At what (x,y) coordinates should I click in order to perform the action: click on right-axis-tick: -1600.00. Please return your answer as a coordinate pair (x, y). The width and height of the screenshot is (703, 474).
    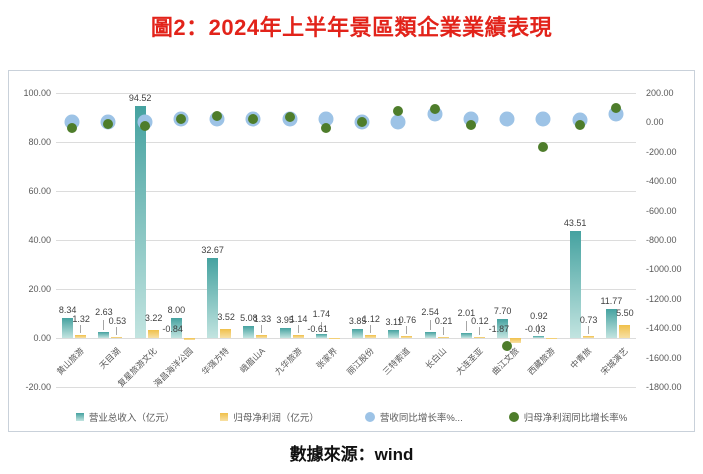
    Looking at the image, I should click on (664, 357).